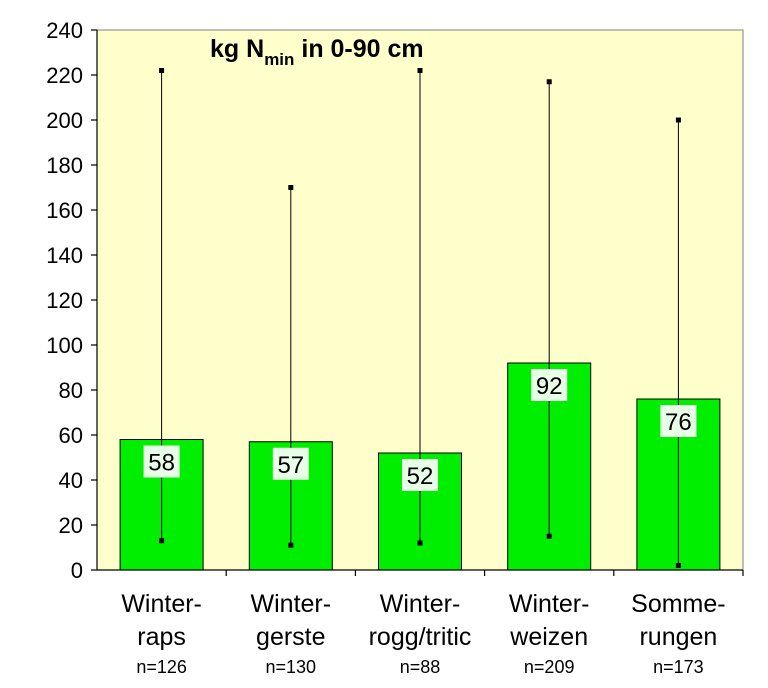 The height and width of the screenshot is (688, 768). What do you see at coordinates (64, 255) in the screenshot?
I see `y-tick-label: 140` at bounding box center [64, 255].